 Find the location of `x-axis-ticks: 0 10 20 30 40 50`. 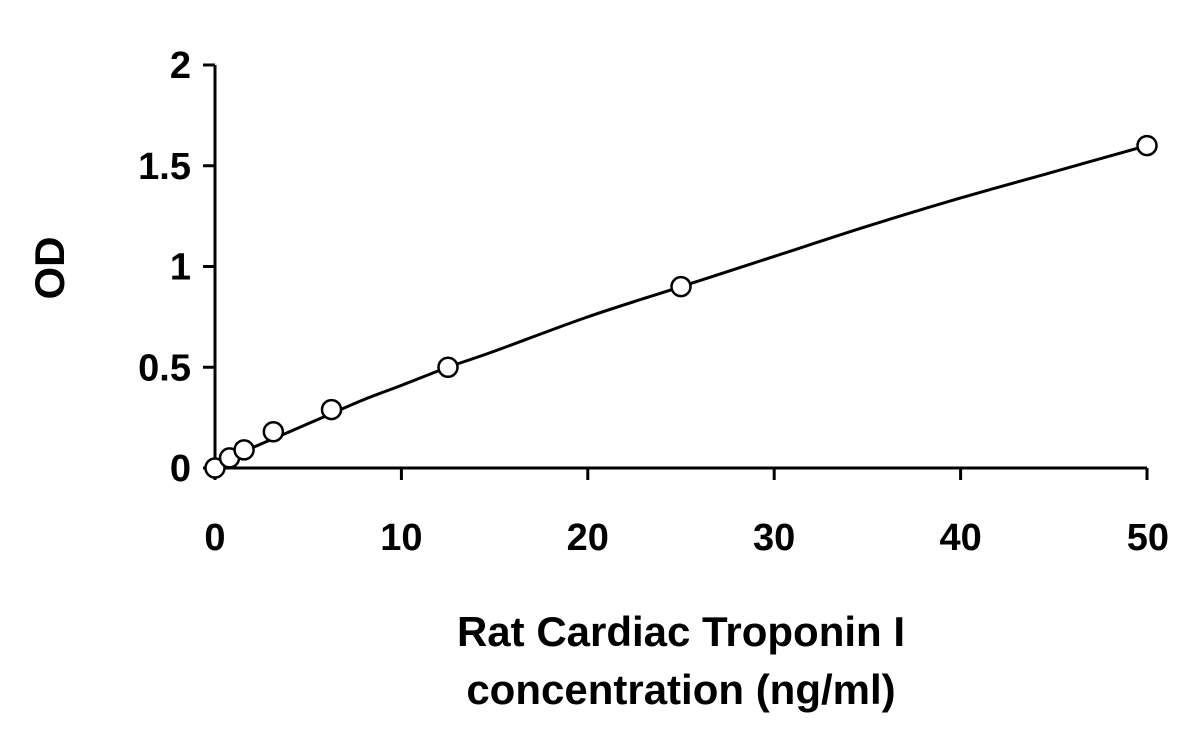

x-axis-ticks: 0 10 20 30 40 50 is located at coordinates (686, 513).